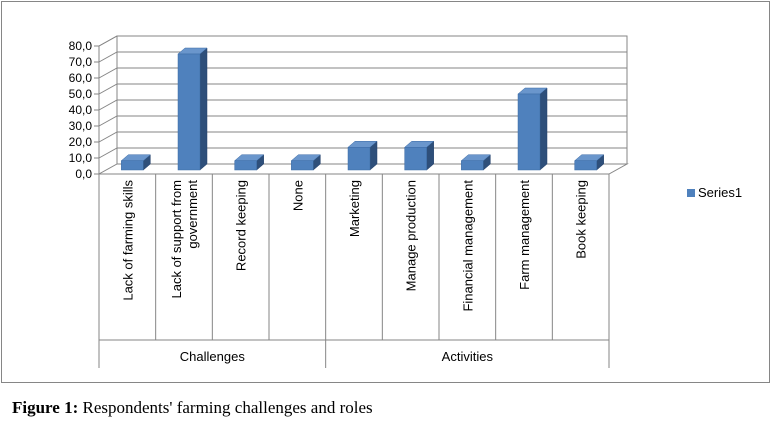 This screenshot has height=430, width=772. What do you see at coordinates (83, 174) in the screenshot?
I see `y-tick-label: 0,0` at bounding box center [83, 174].